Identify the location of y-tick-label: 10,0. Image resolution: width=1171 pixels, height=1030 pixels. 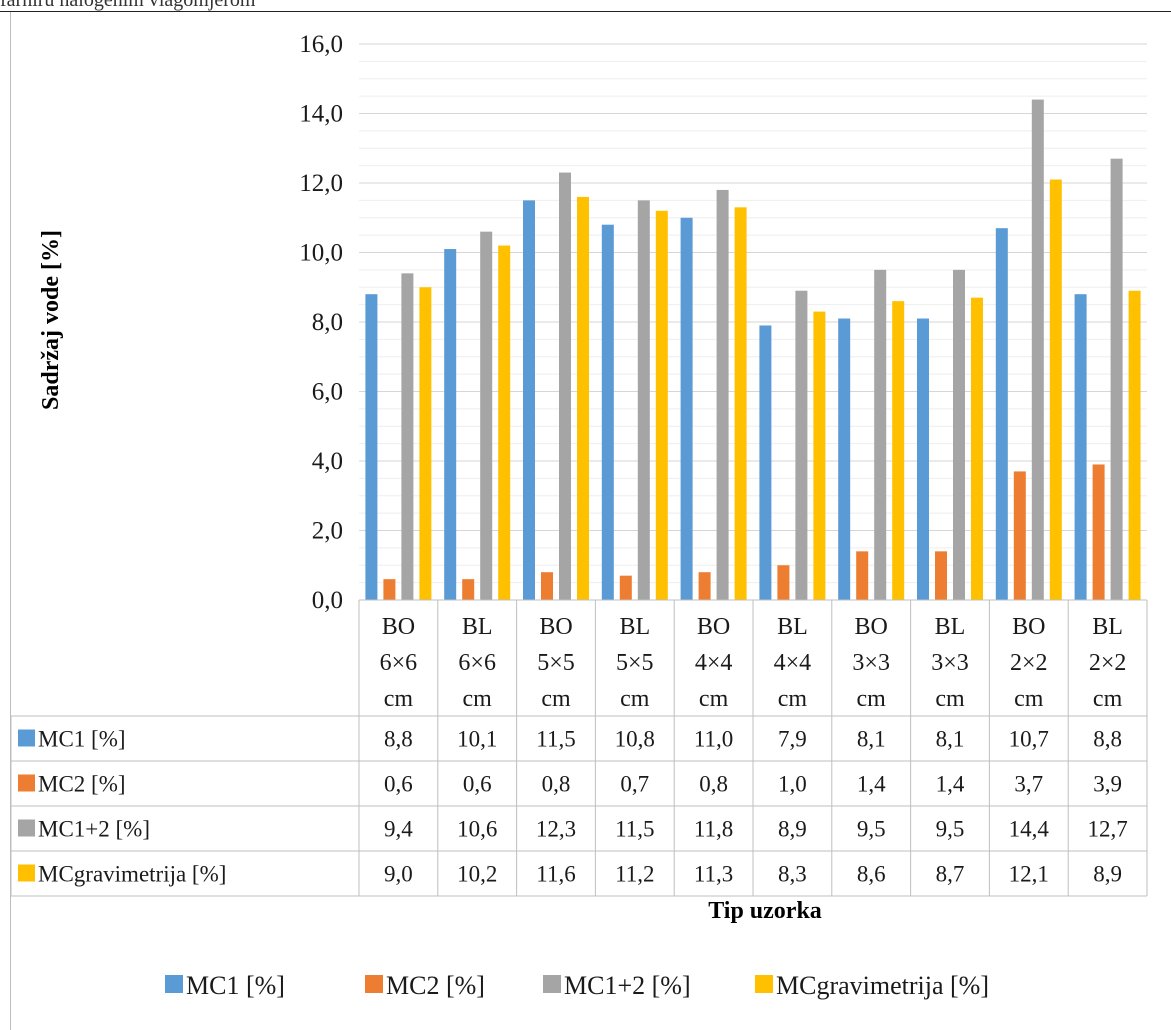
(321, 253).